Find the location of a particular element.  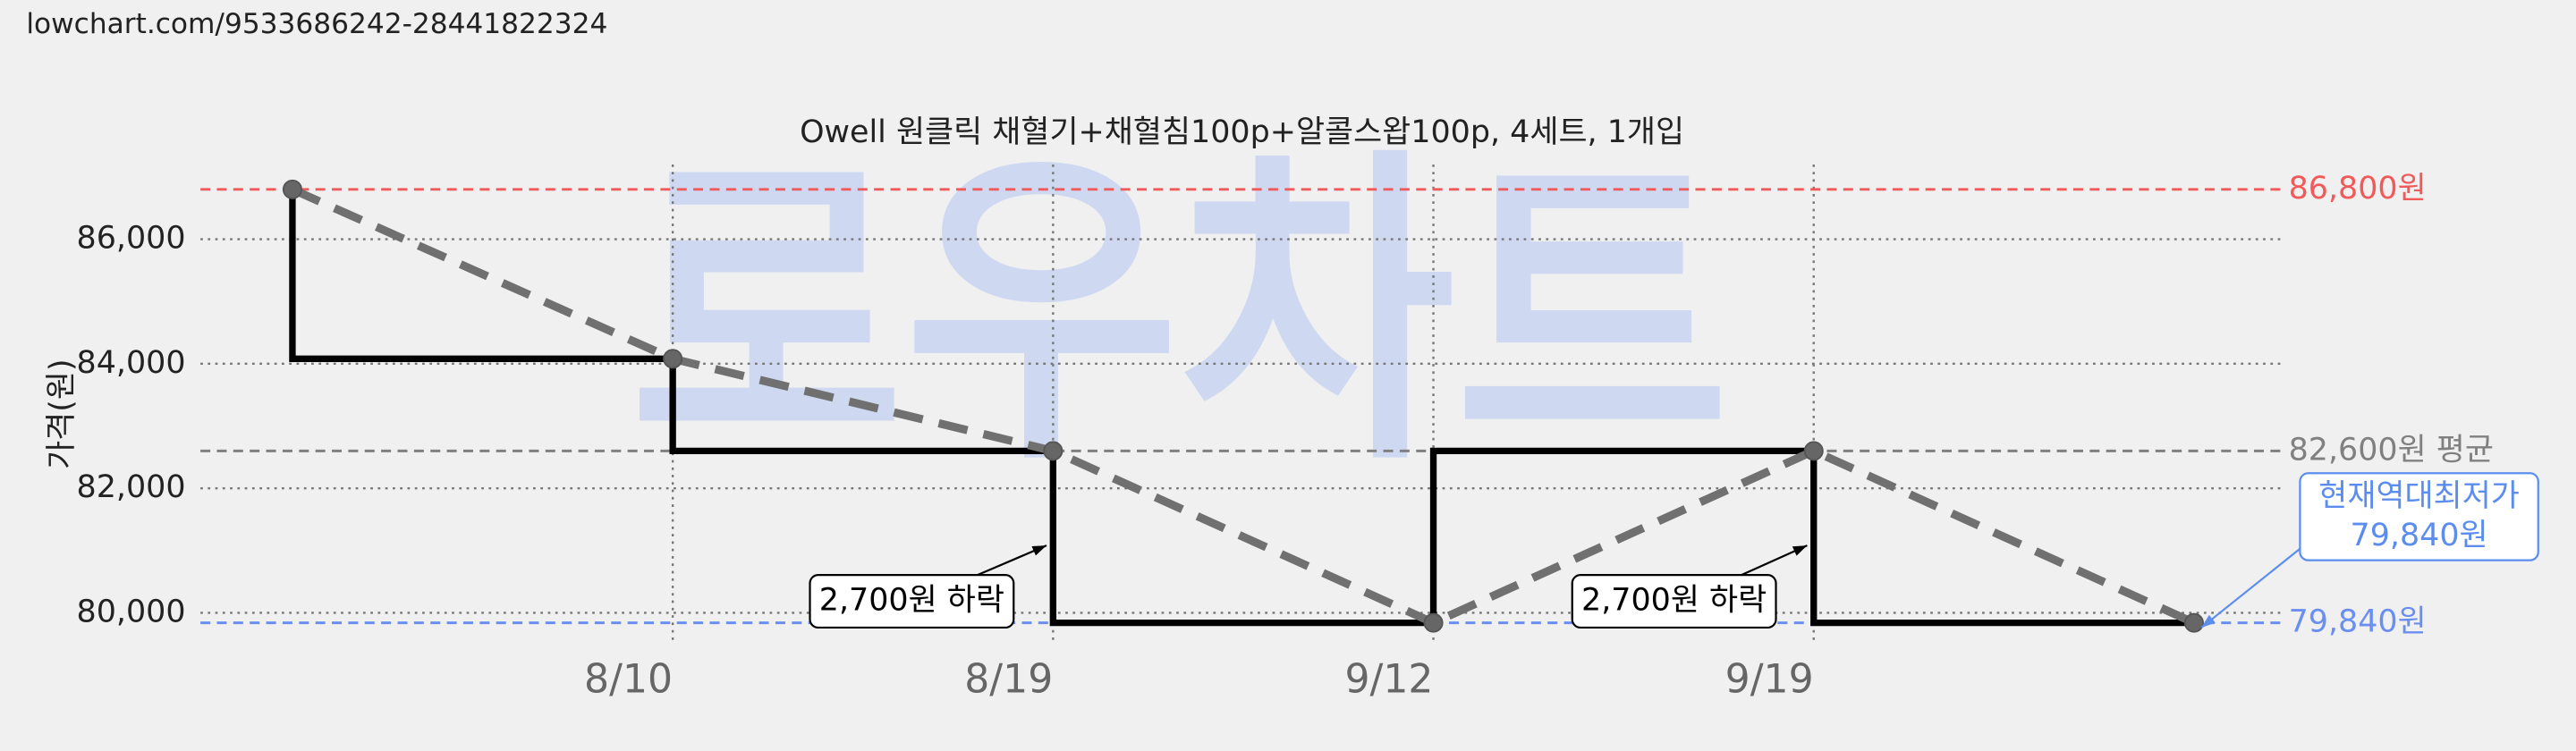

y-tick-label: 84,000 is located at coordinates (131, 363).